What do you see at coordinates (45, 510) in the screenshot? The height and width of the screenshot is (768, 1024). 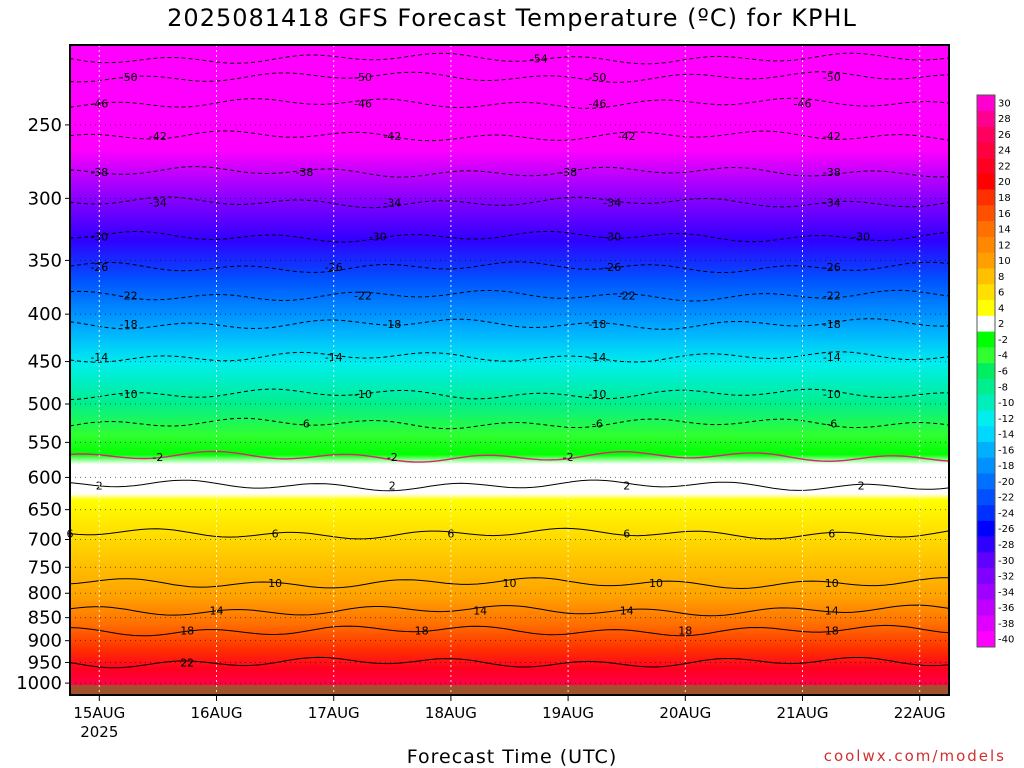 I see `y-tick-label: 650` at bounding box center [45, 510].